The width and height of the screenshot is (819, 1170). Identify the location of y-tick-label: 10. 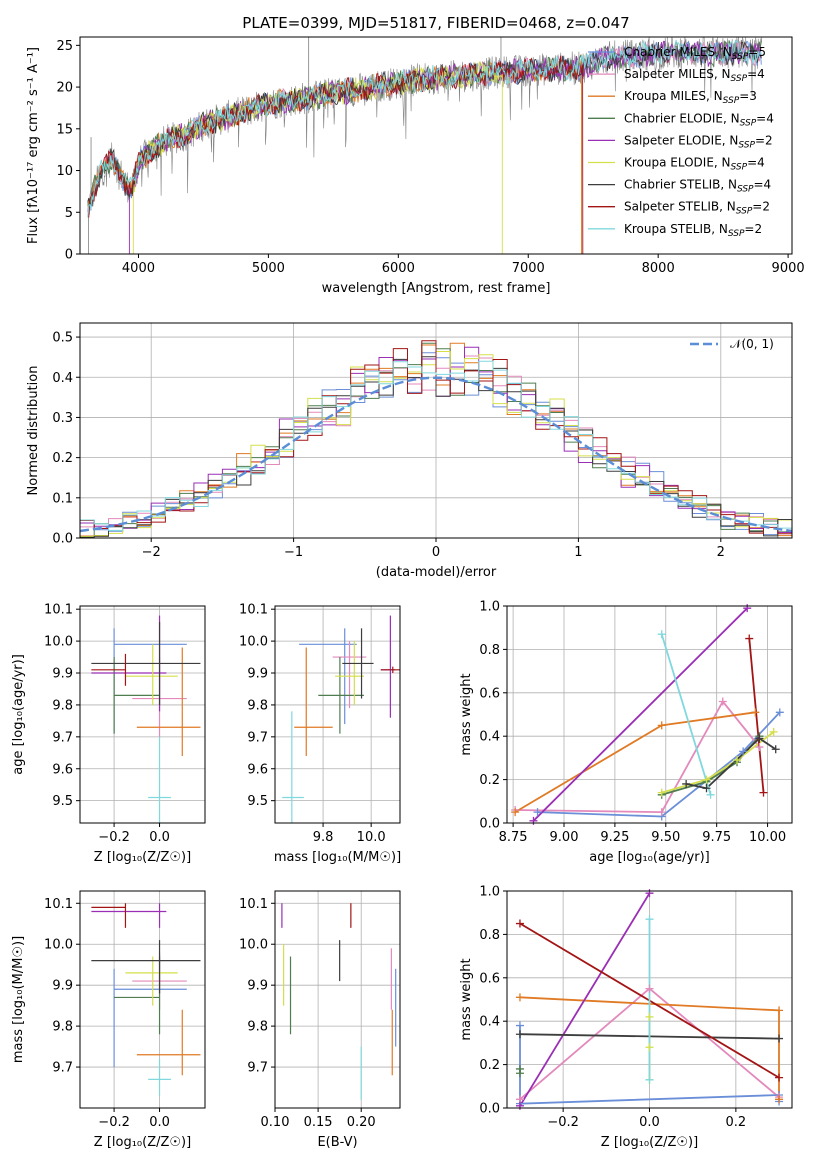
(64, 171).